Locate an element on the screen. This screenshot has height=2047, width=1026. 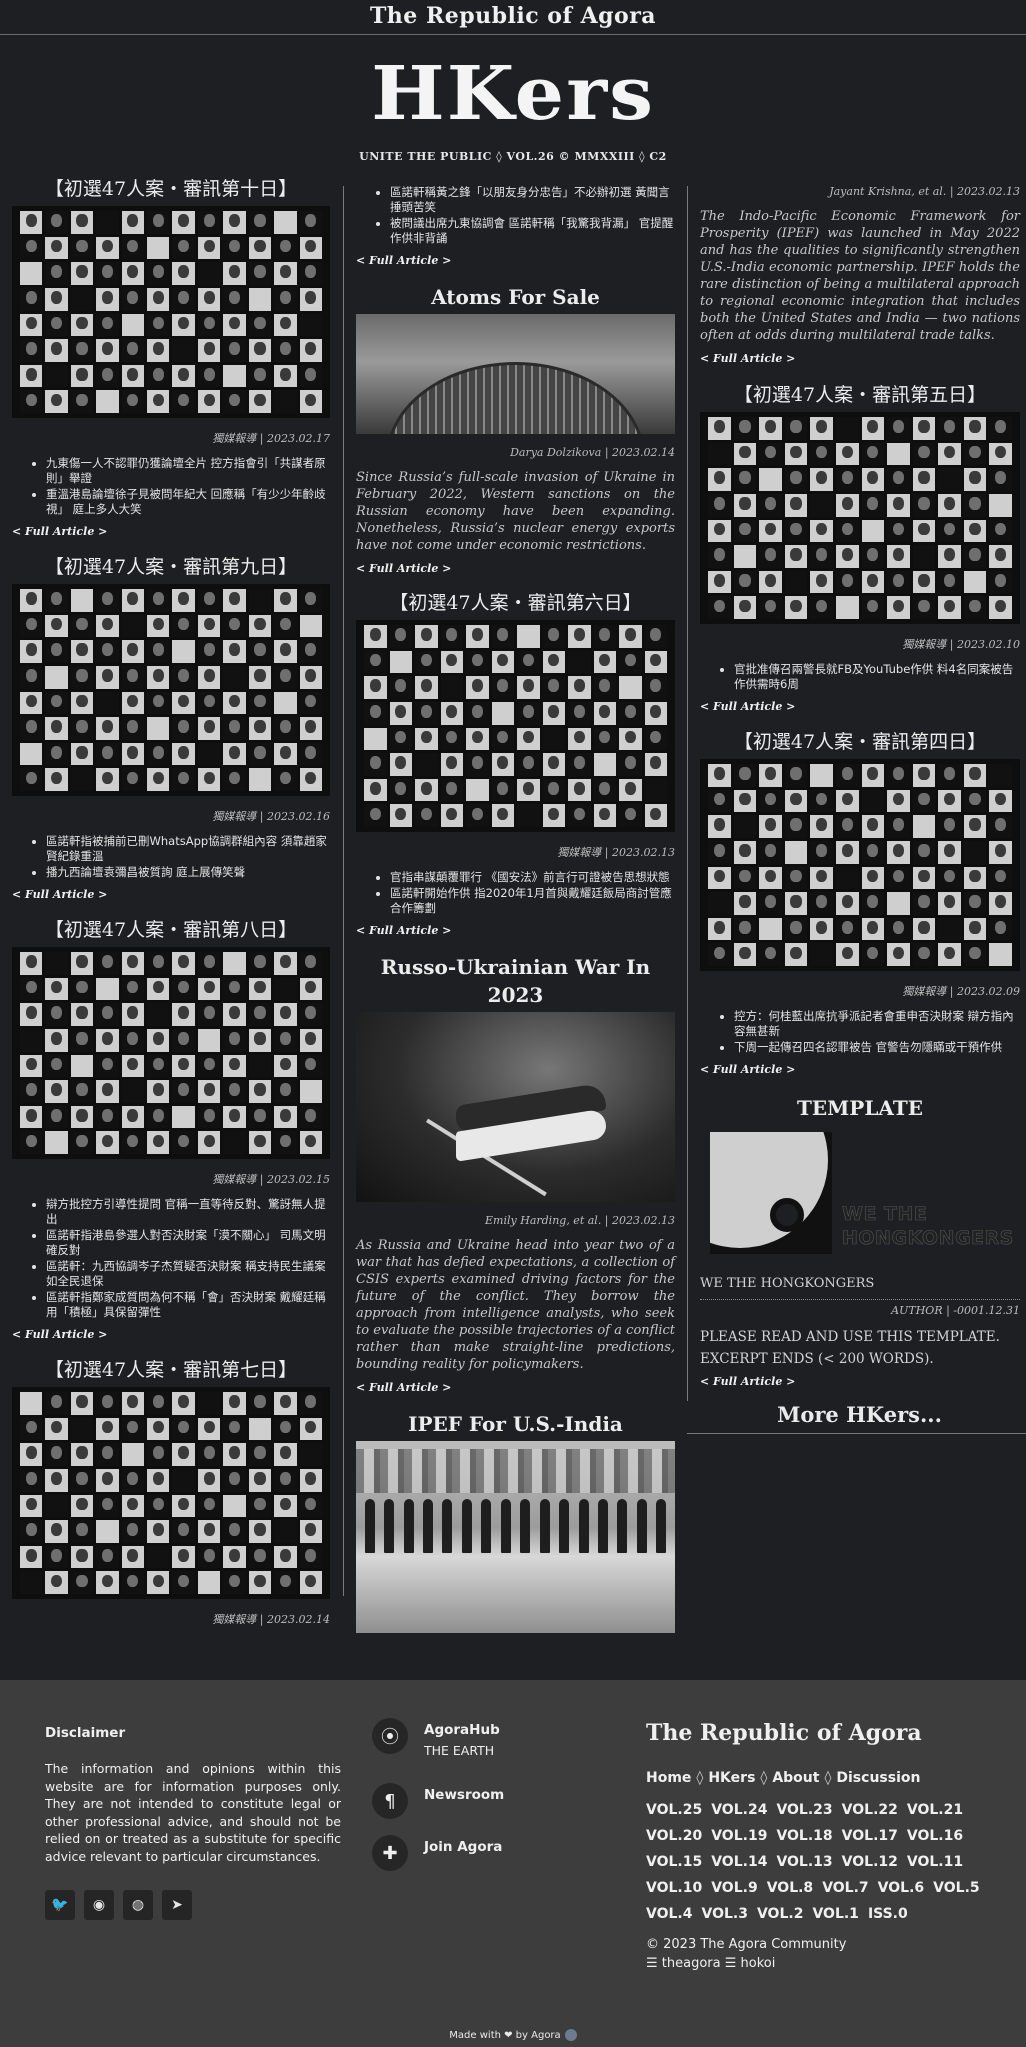
volume-link: VOL.4 is located at coordinates (669, 1914).